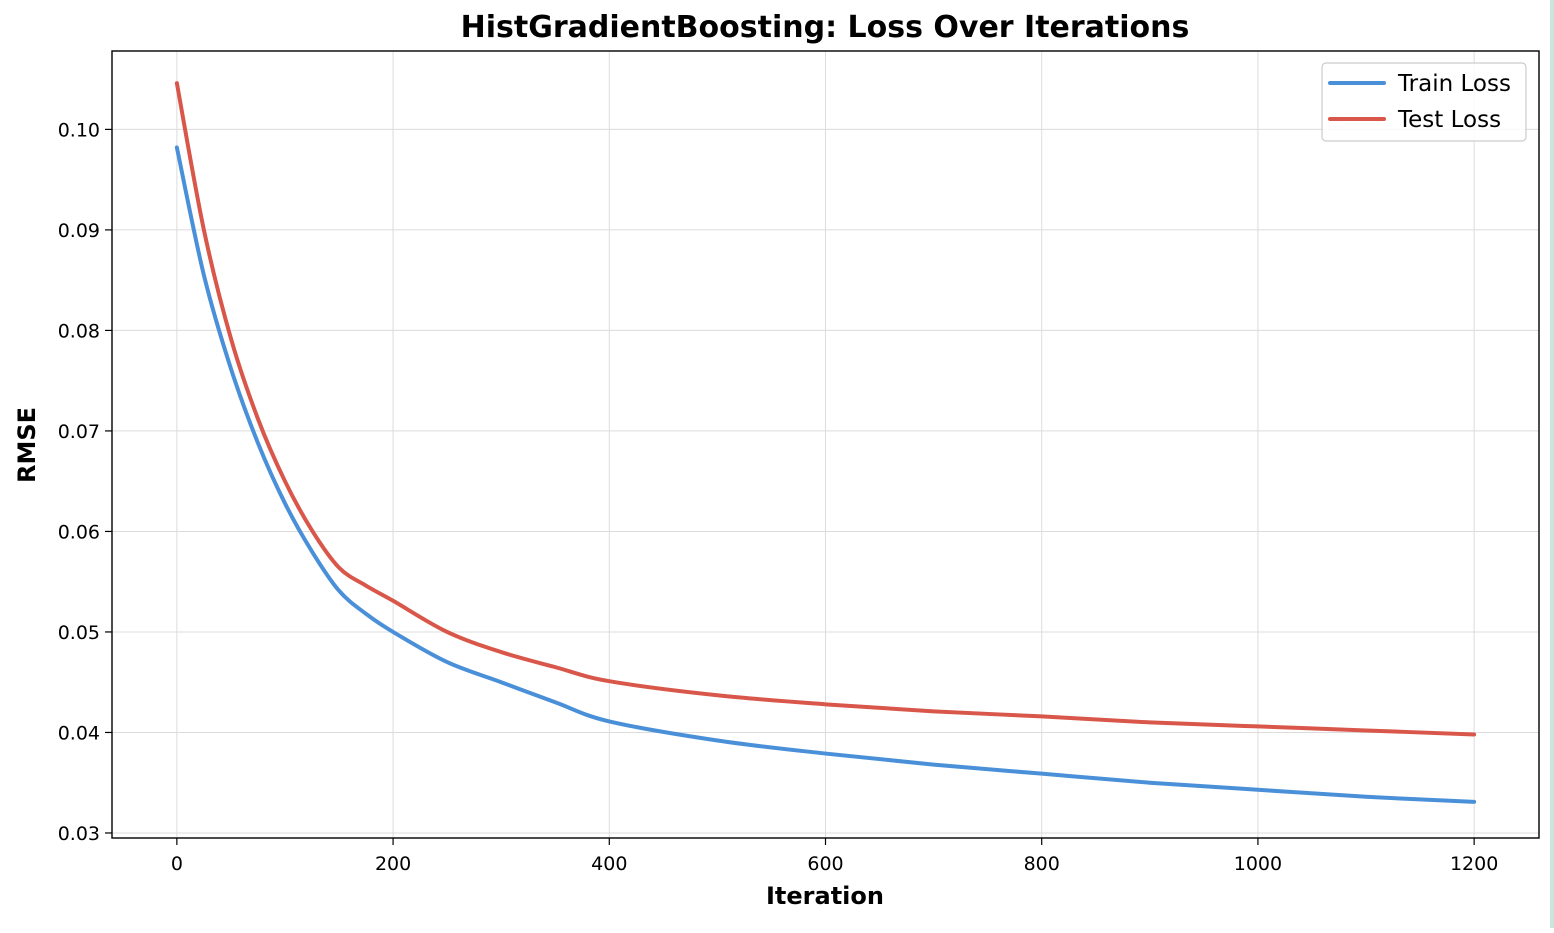 This screenshot has width=1554, height=933. What do you see at coordinates (79, 331) in the screenshot?
I see `y-tick-label: 0.08` at bounding box center [79, 331].